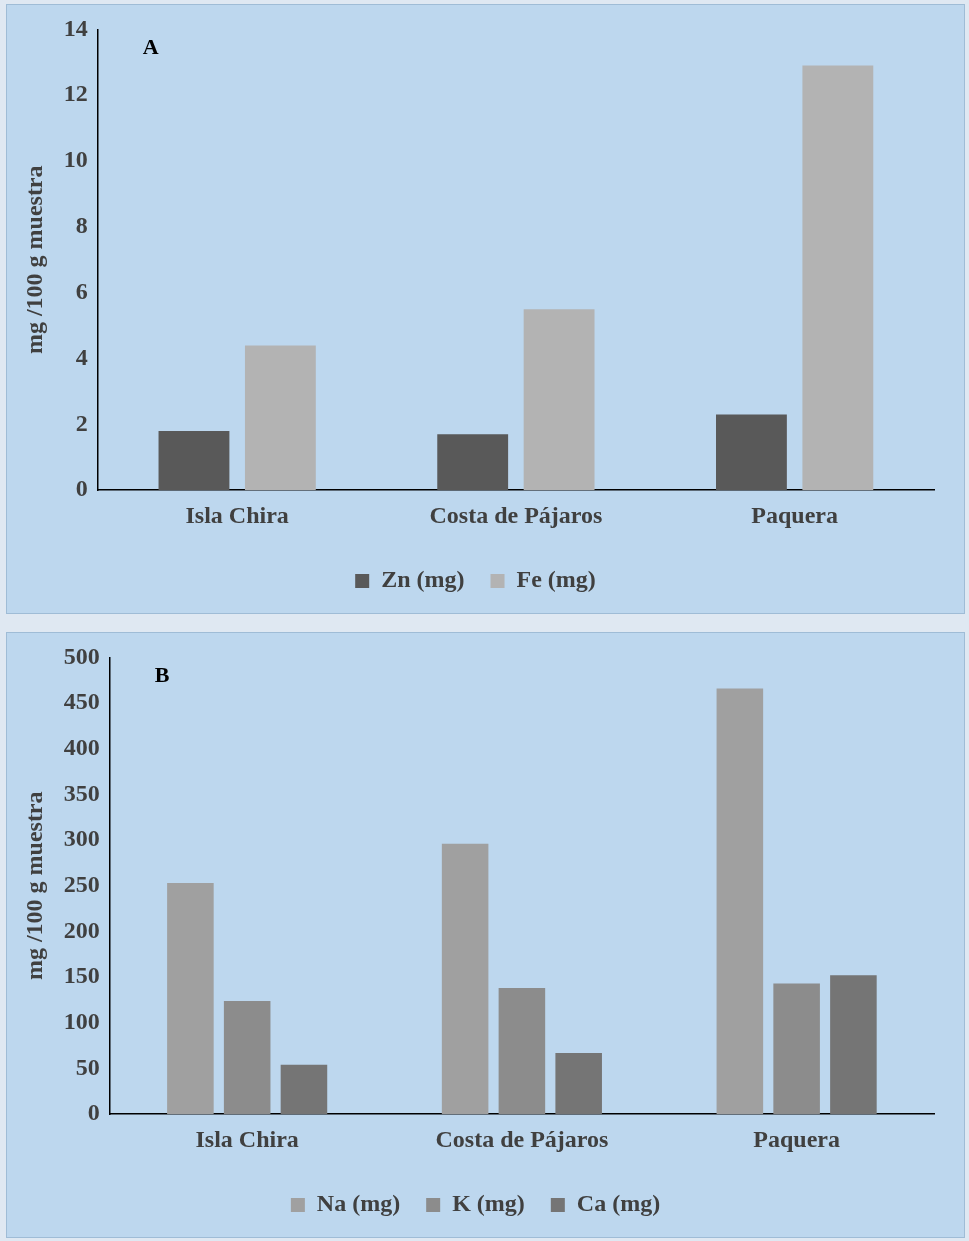 This screenshot has height=1241, width=969. Describe the element at coordinates (75, 159) in the screenshot. I see `y-tick-label: 10` at that location.